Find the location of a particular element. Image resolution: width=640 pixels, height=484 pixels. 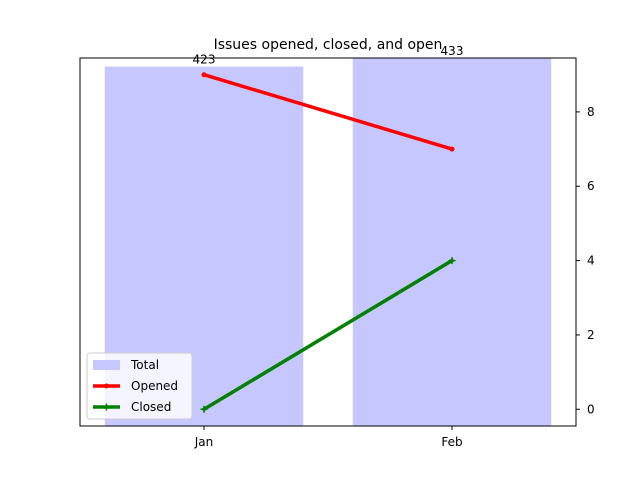

point-opened-jan is located at coordinates (204, 75).